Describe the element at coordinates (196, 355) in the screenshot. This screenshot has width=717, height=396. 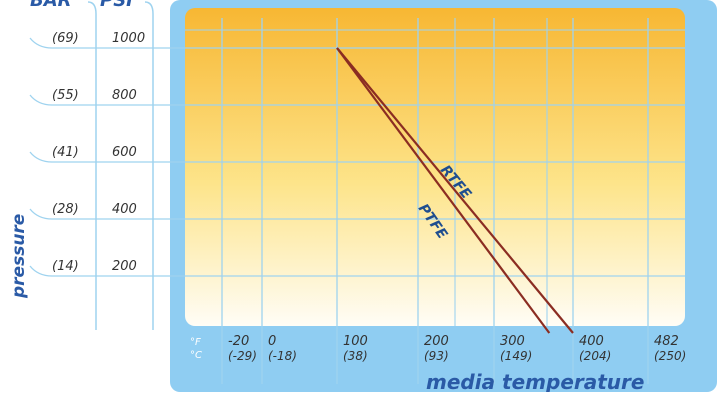
I see `x-unit-label-c: °C` at that location.